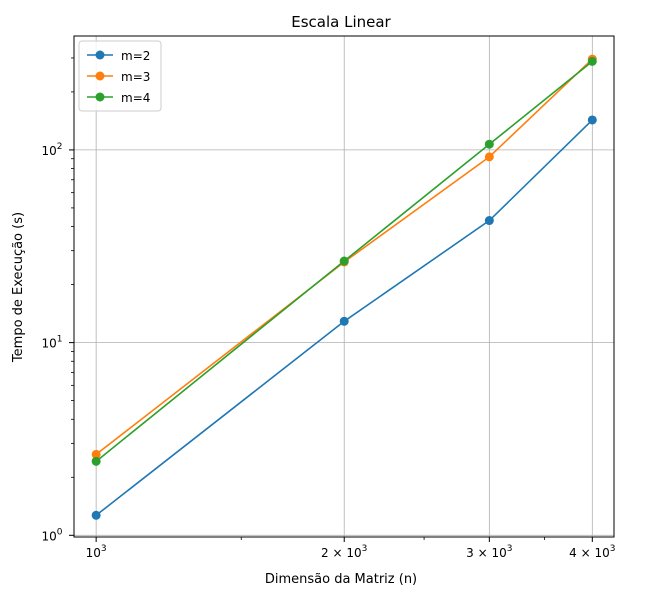  I want to click on legend-label: m=4, so click(135, 98).